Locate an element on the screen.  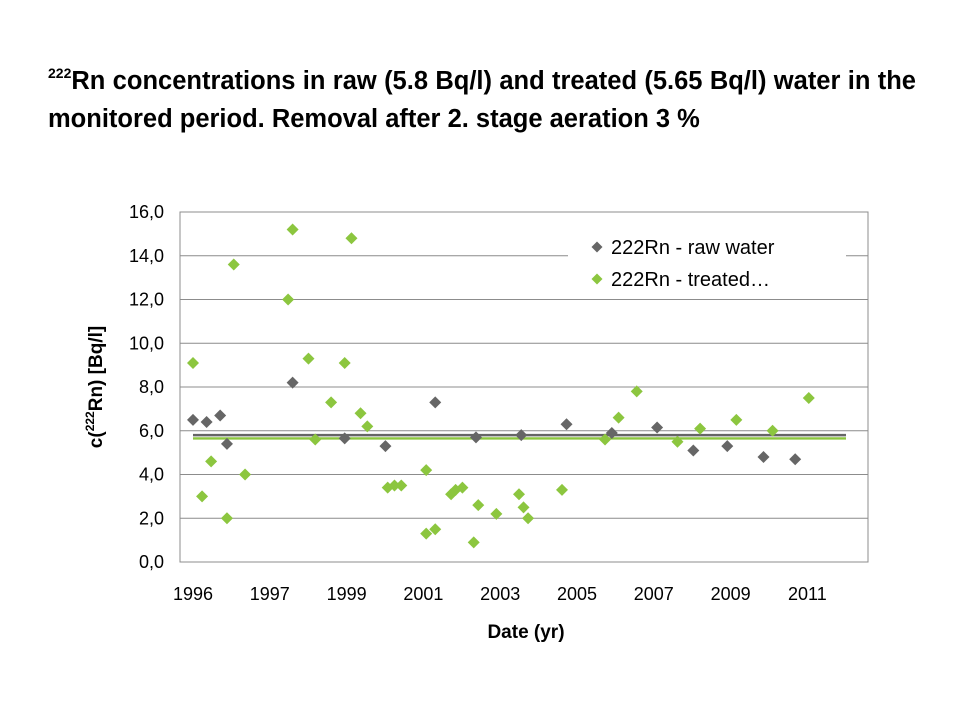
x-tick-label: 1999 is located at coordinates (347, 594).